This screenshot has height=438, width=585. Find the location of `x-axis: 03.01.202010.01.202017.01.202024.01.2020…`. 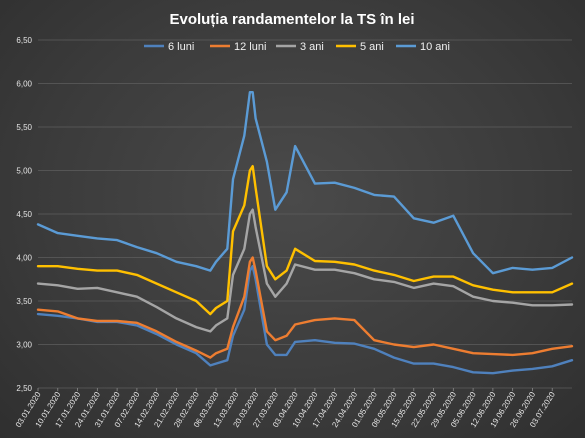

x-axis: 03.01.202010.01.202017.01.202024.01.2020… is located at coordinates (285, 408).